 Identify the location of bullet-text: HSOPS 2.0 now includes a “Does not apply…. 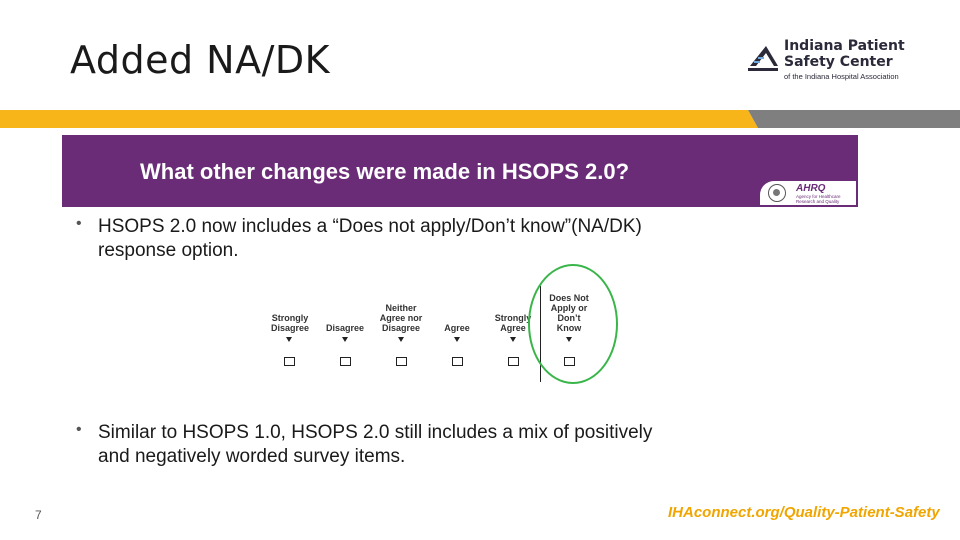
(370, 239).